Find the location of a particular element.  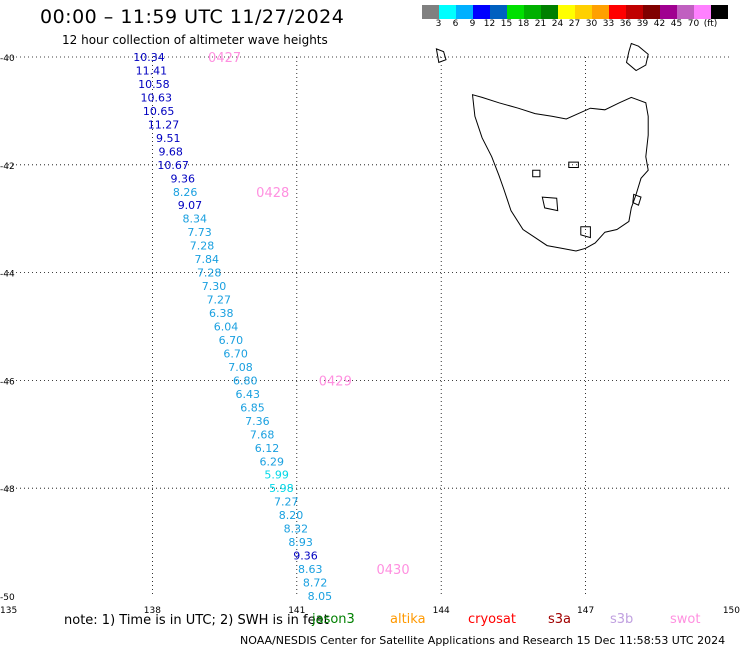

legend-label: 18 is located at coordinates (523, 24).